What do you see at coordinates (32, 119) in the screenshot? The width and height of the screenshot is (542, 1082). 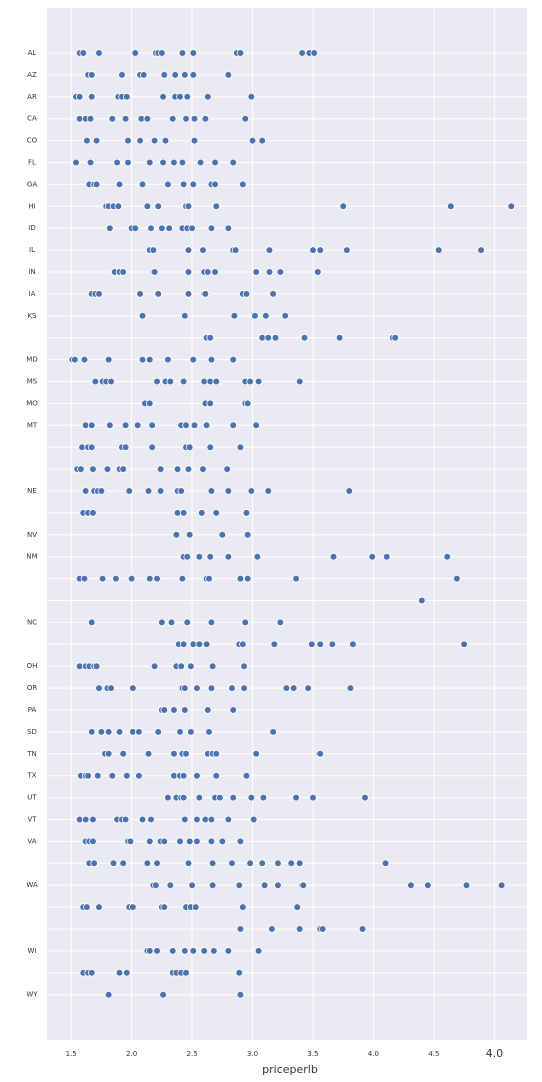 I see `y-tick-label: CA` at bounding box center [32, 119].